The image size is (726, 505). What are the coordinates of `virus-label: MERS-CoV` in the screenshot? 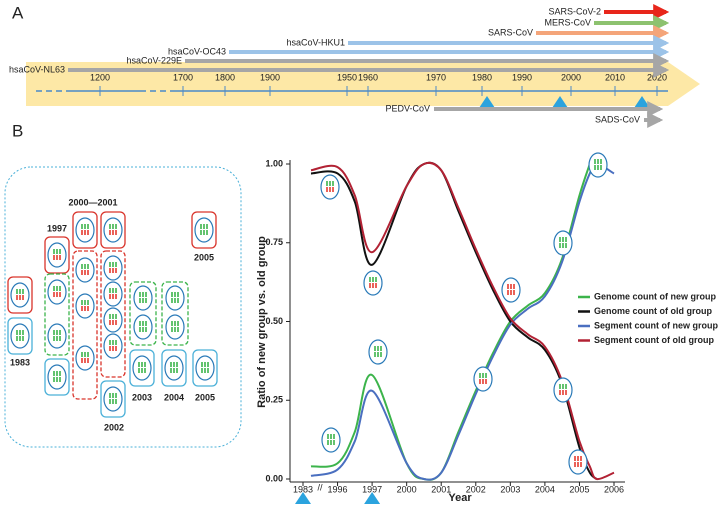 It's located at (567, 22).